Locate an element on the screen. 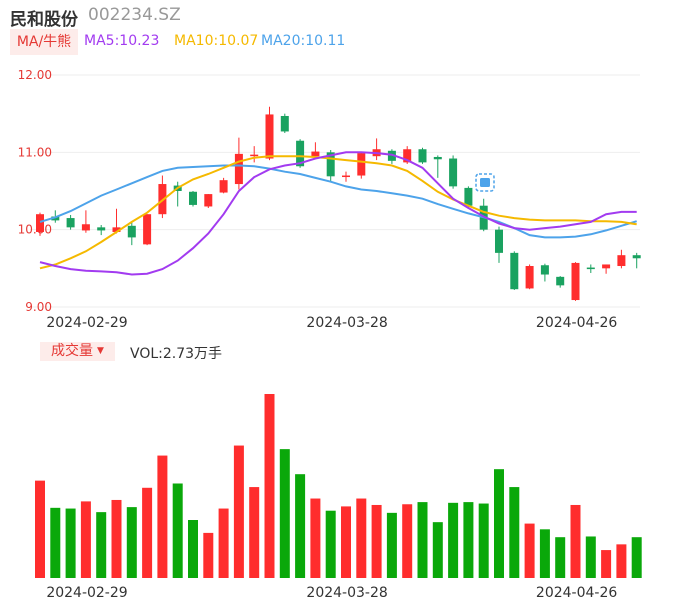  ma-indicator-button: MA/牛熊 is located at coordinates (44, 42).